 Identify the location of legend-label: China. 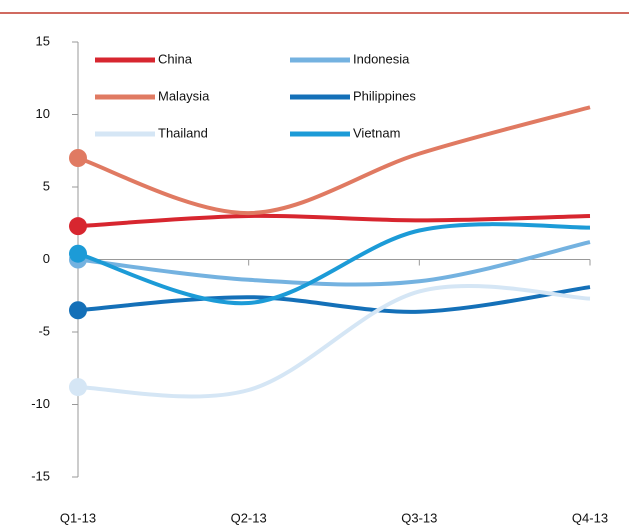
(175, 58).